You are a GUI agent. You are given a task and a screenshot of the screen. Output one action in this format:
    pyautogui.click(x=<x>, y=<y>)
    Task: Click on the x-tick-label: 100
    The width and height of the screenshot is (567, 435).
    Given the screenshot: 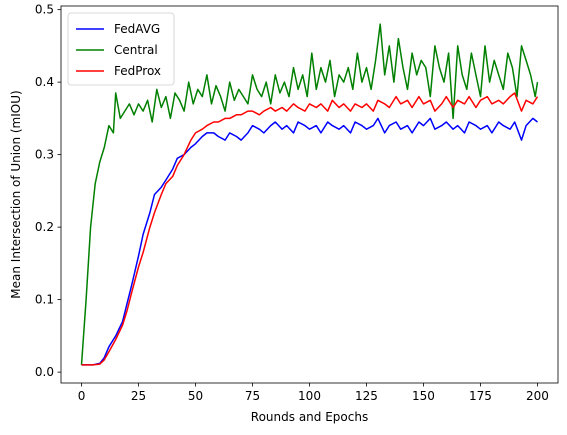 What is the action you would take?
    pyautogui.click(x=309, y=396)
    